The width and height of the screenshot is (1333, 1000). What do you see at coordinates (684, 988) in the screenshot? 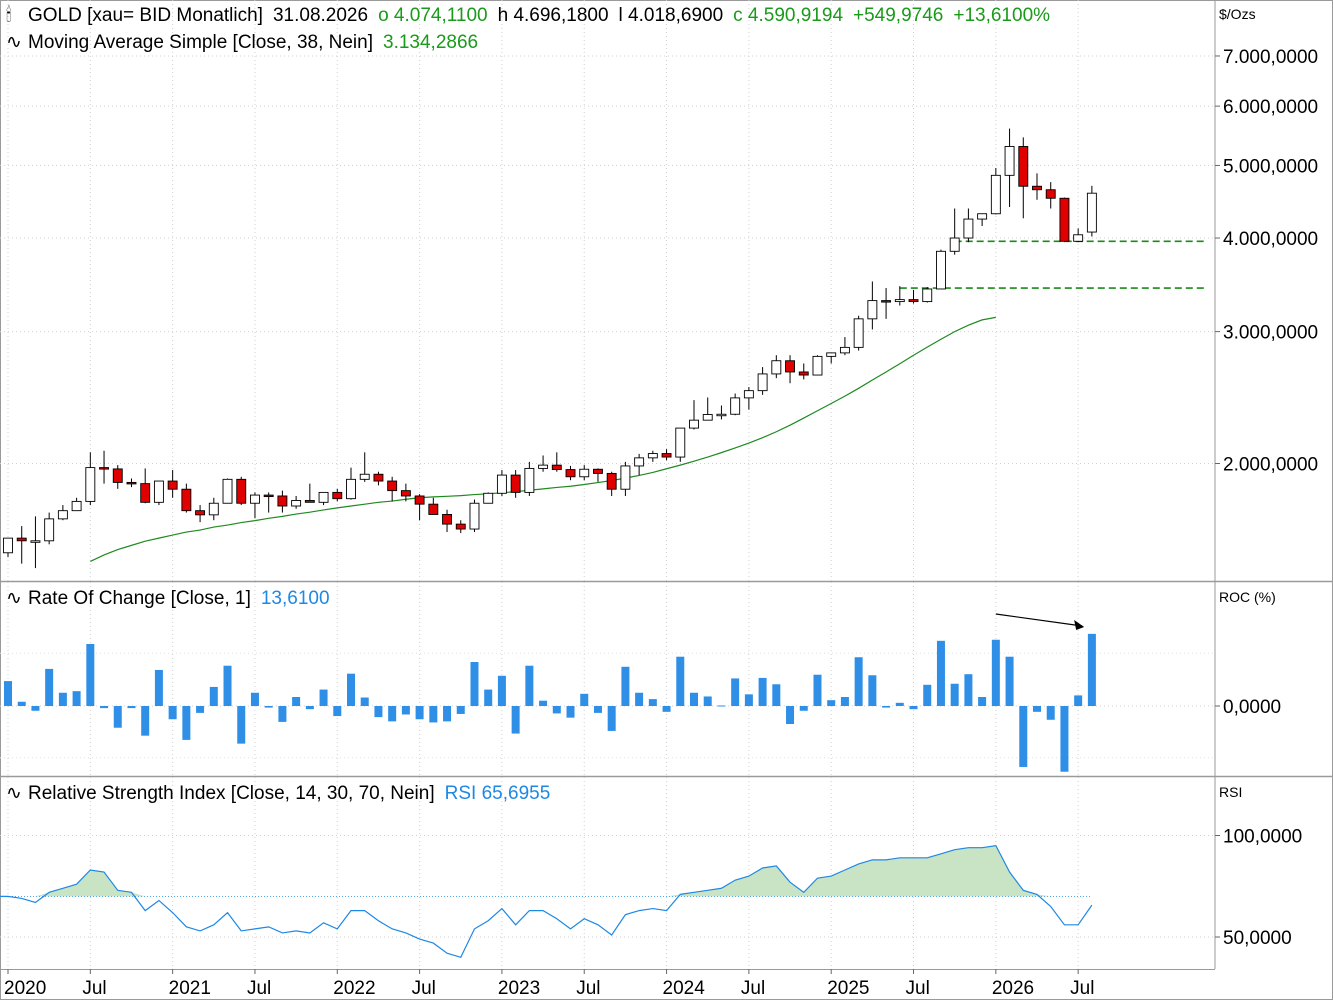
I see `time-tick-label: 2024` at bounding box center [684, 988].